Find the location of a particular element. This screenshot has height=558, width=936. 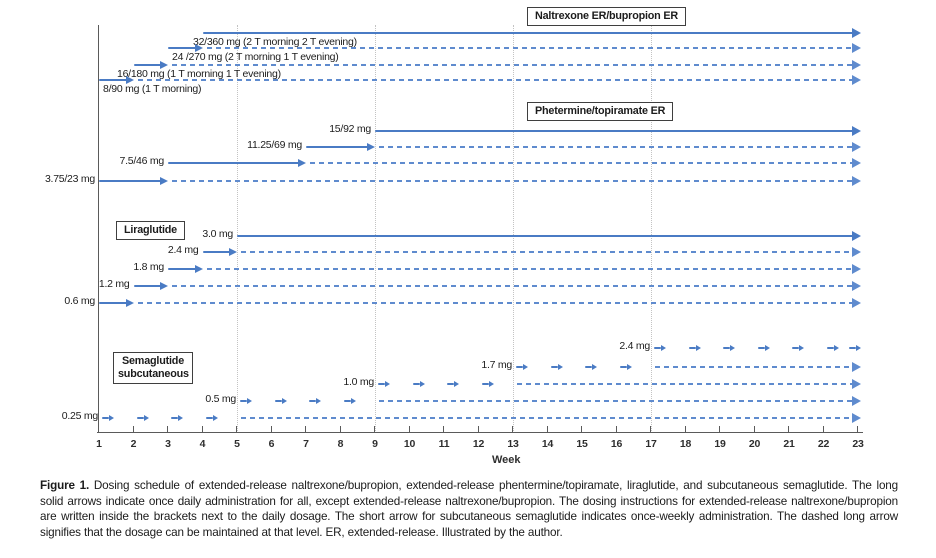

x-axis-tick-label: 9 is located at coordinates (375, 444).